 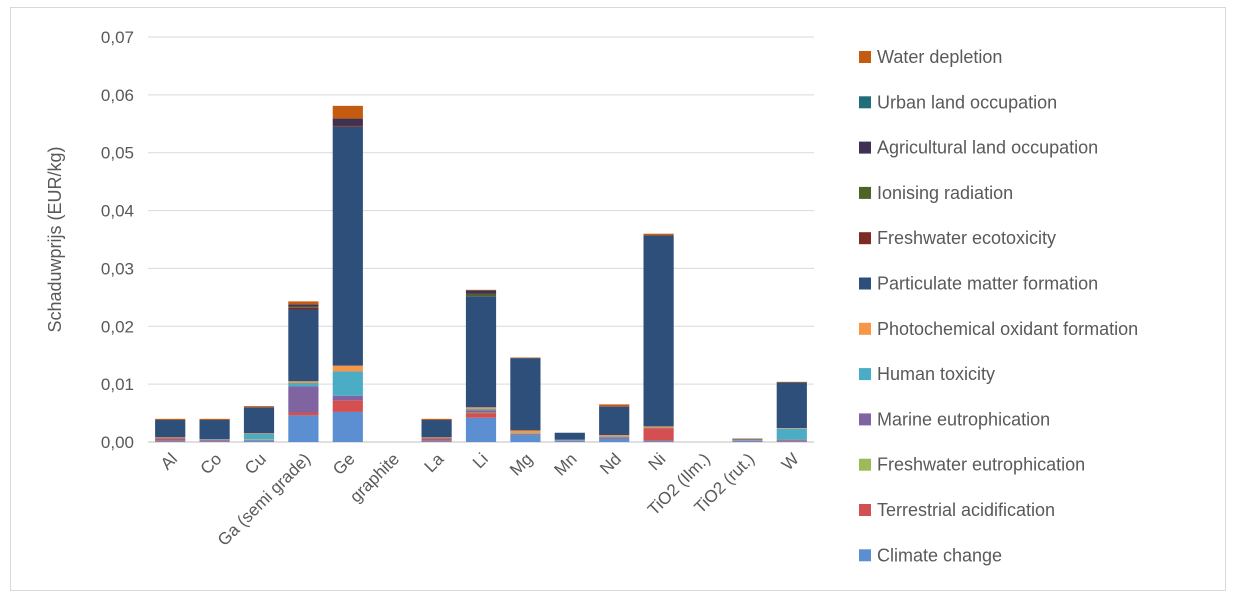 What do you see at coordinates (255, 463) in the screenshot?
I see `x-tick-label: Cu` at bounding box center [255, 463].